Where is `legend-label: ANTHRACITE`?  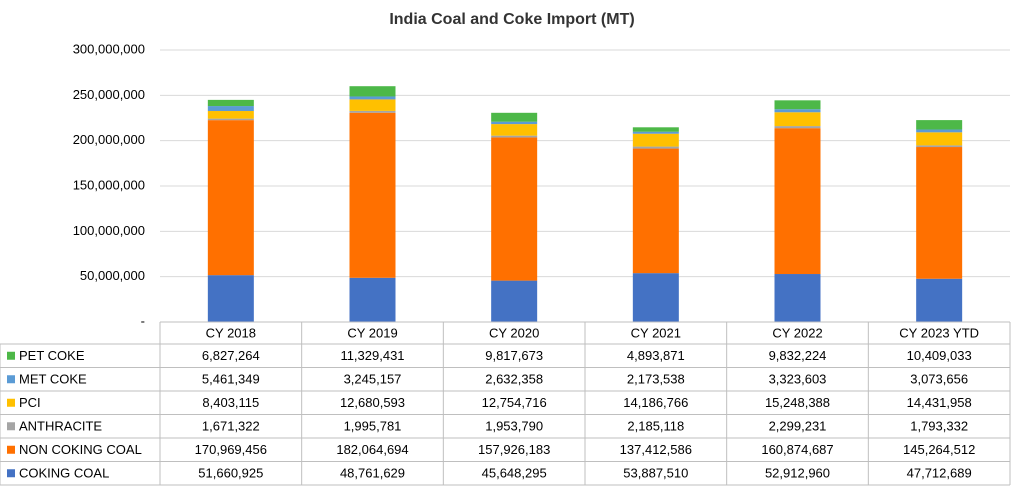 legend-label: ANTHRACITE is located at coordinates (60, 426).